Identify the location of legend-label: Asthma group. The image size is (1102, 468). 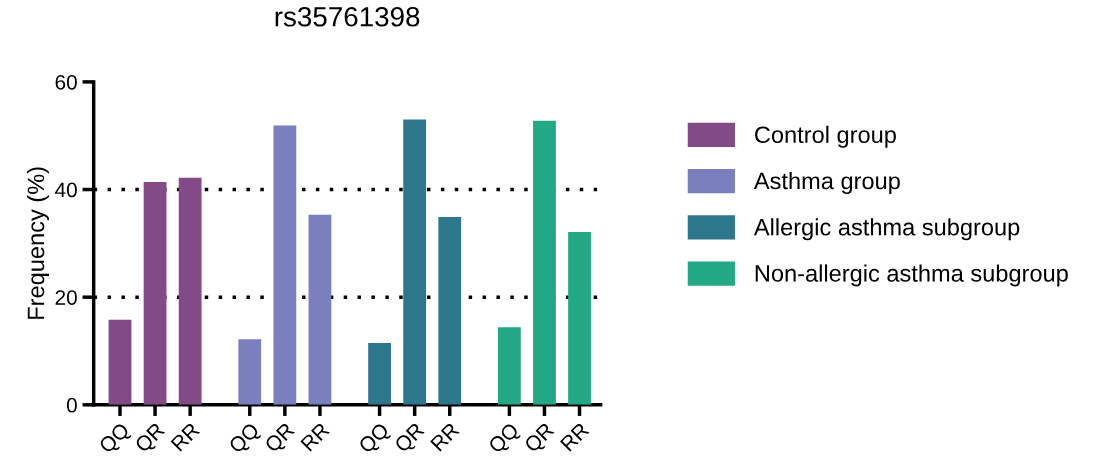
(826, 182).